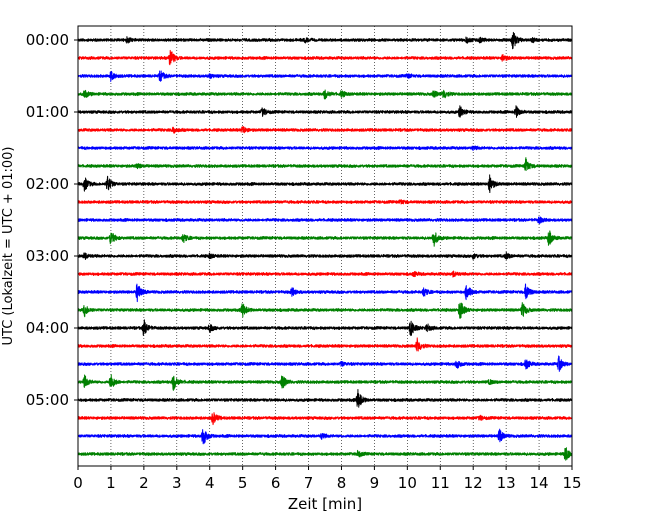 This screenshot has height=520, width=650. I want to click on y-tick-label: 04:00, so click(47, 328).